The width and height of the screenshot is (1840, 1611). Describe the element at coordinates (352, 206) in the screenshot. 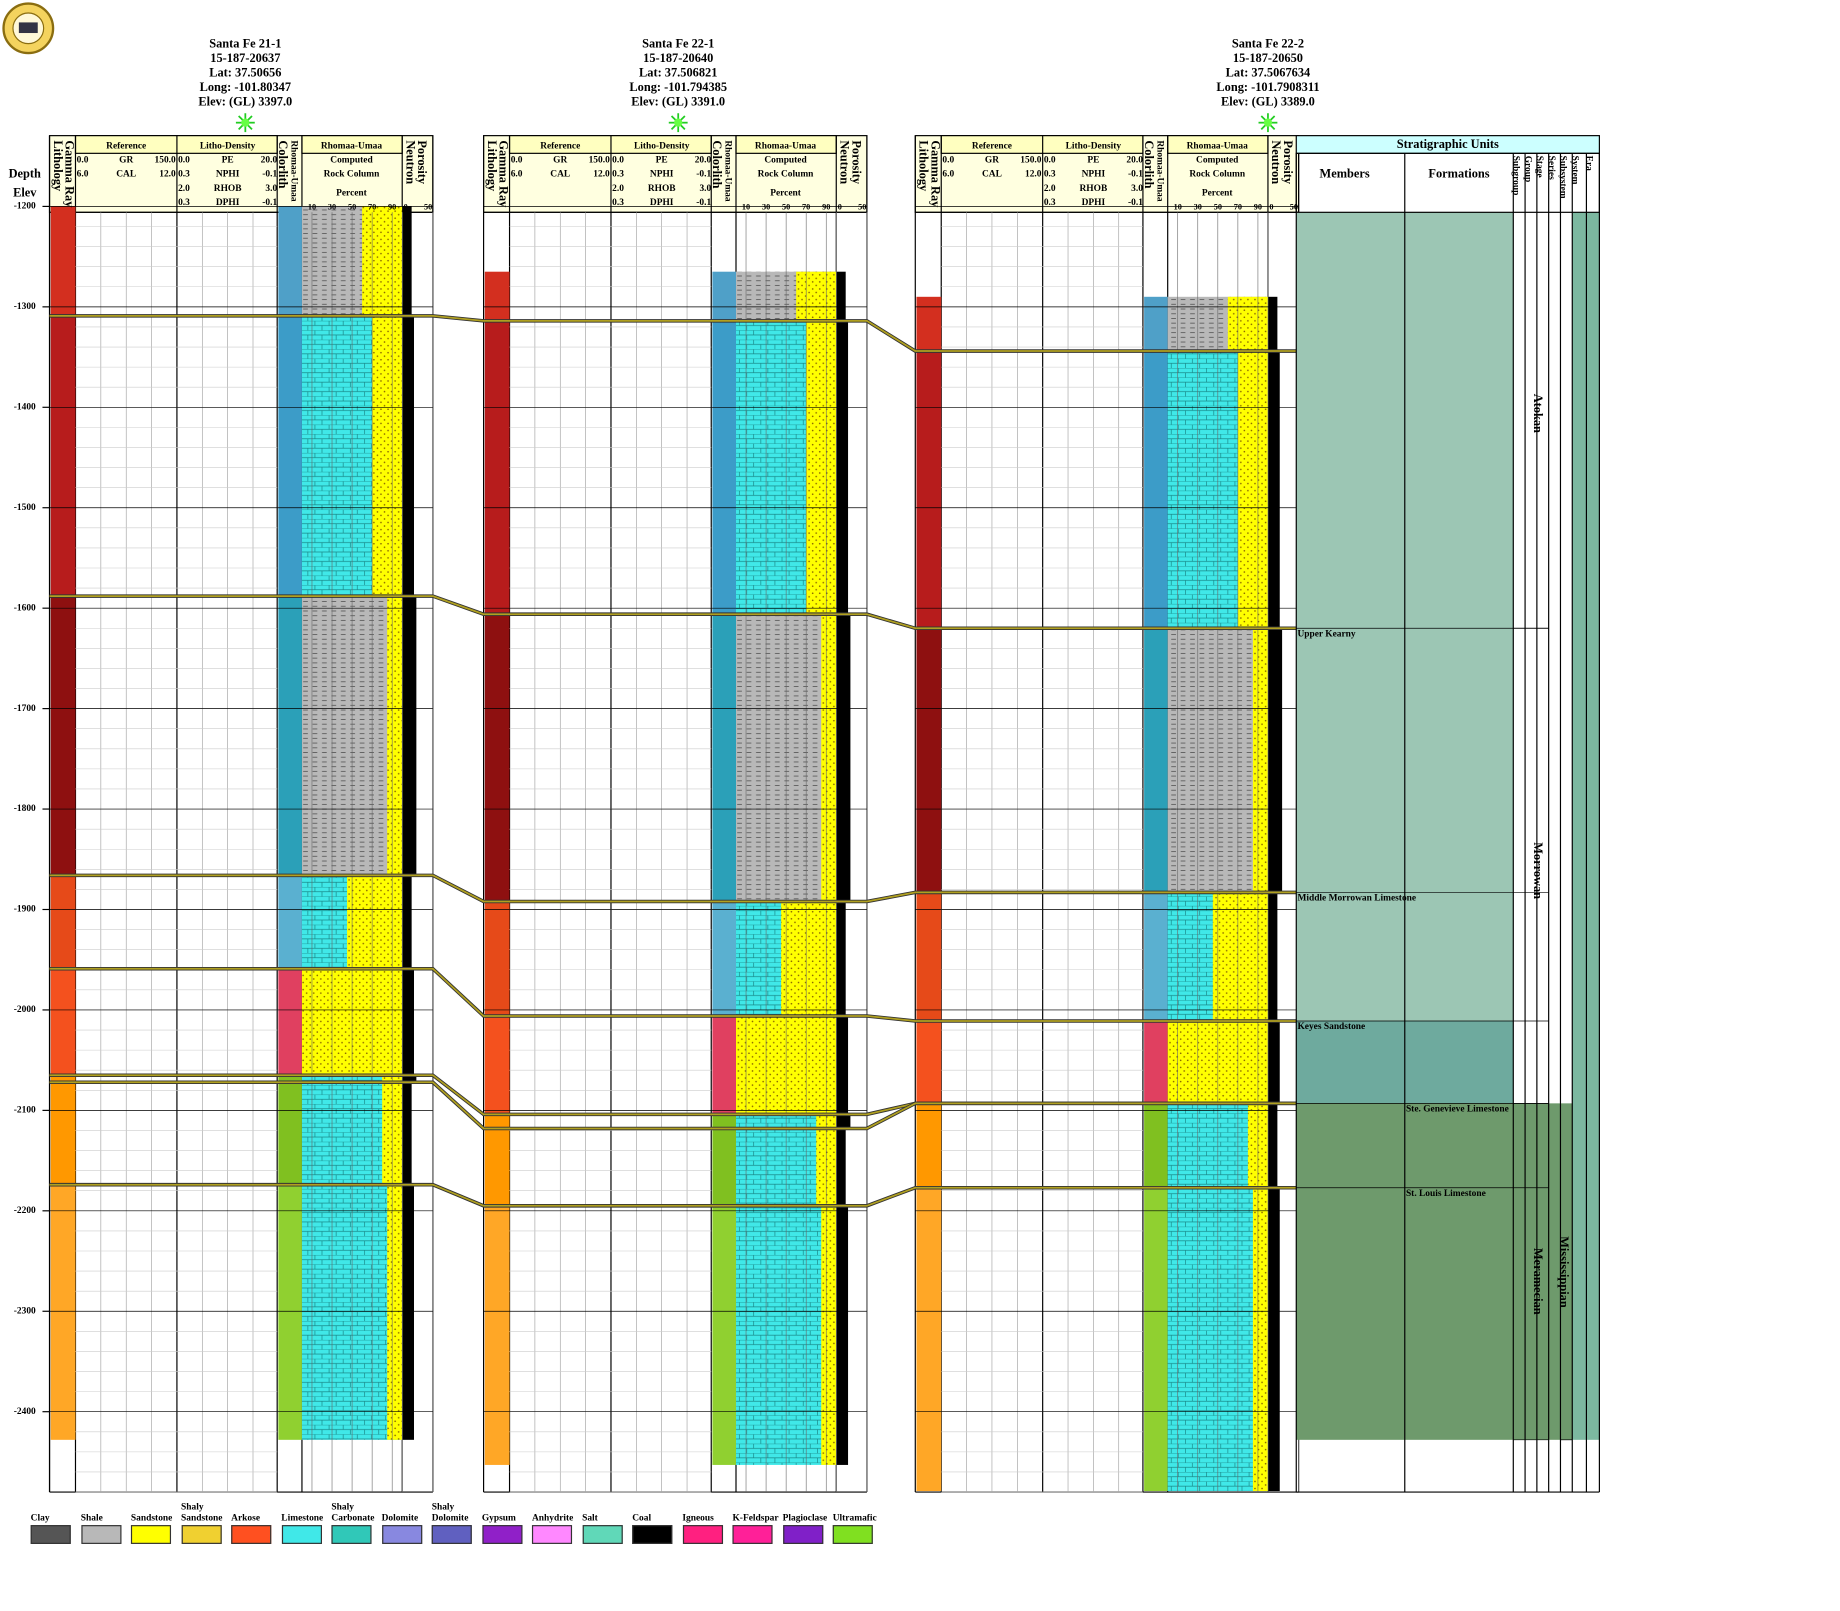

I see `percent-tick-label: 50` at that location.